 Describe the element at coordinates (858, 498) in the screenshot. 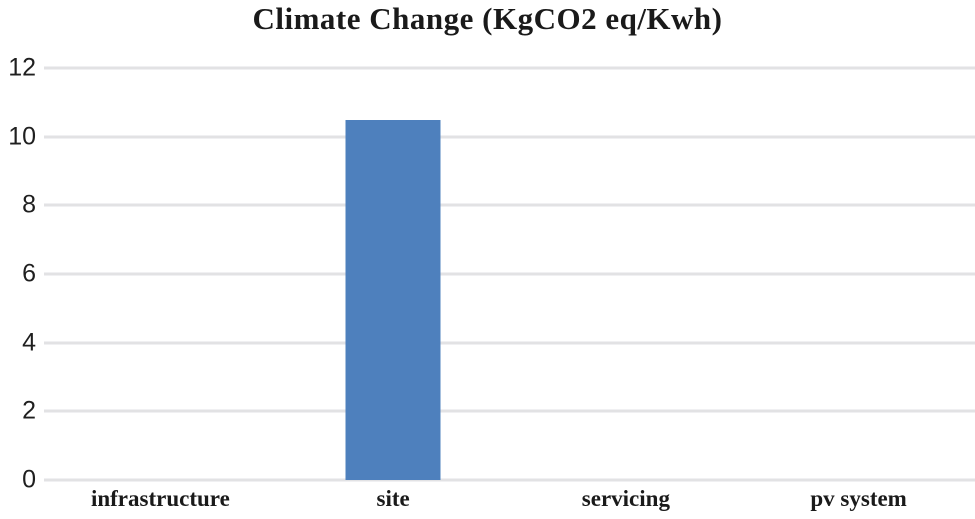

I see `x-tick-label-pv-system: pv system` at that location.